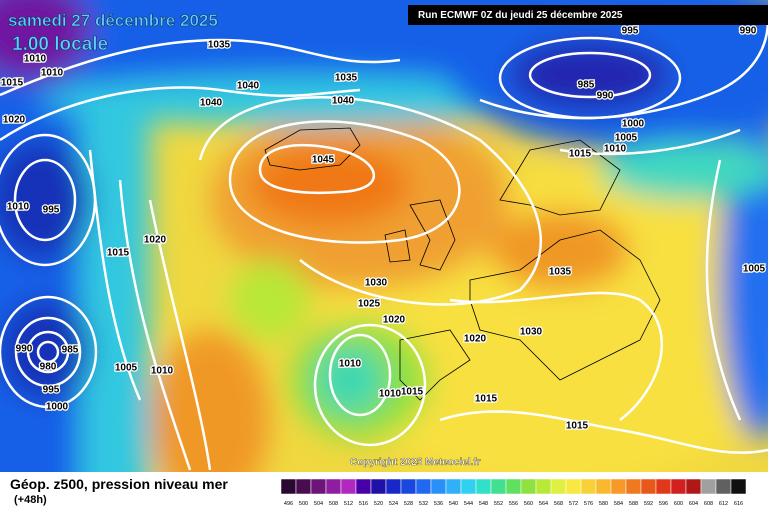  I want to click on isobar-label: 980, so click(48, 367).